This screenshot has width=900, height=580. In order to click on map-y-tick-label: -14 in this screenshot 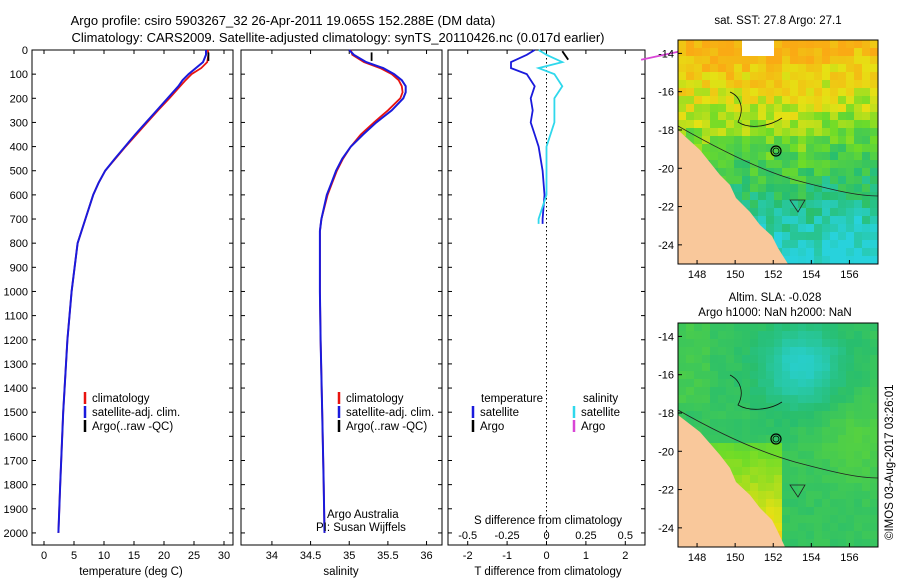, I will do `click(666, 337)`.